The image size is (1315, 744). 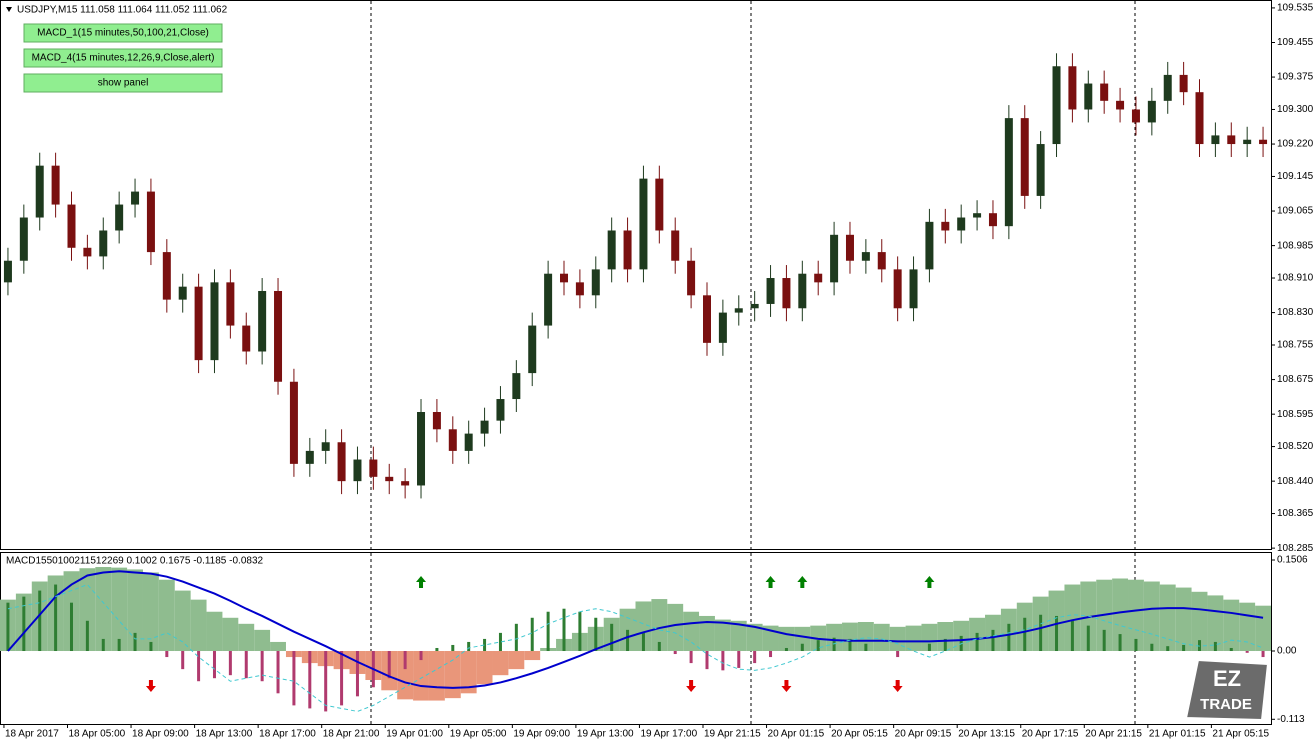 What do you see at coordinates (160, 734) in the screenshot?
I see `x-tick-label: 18 Apr 09:00` at bounding box center [160, 734].